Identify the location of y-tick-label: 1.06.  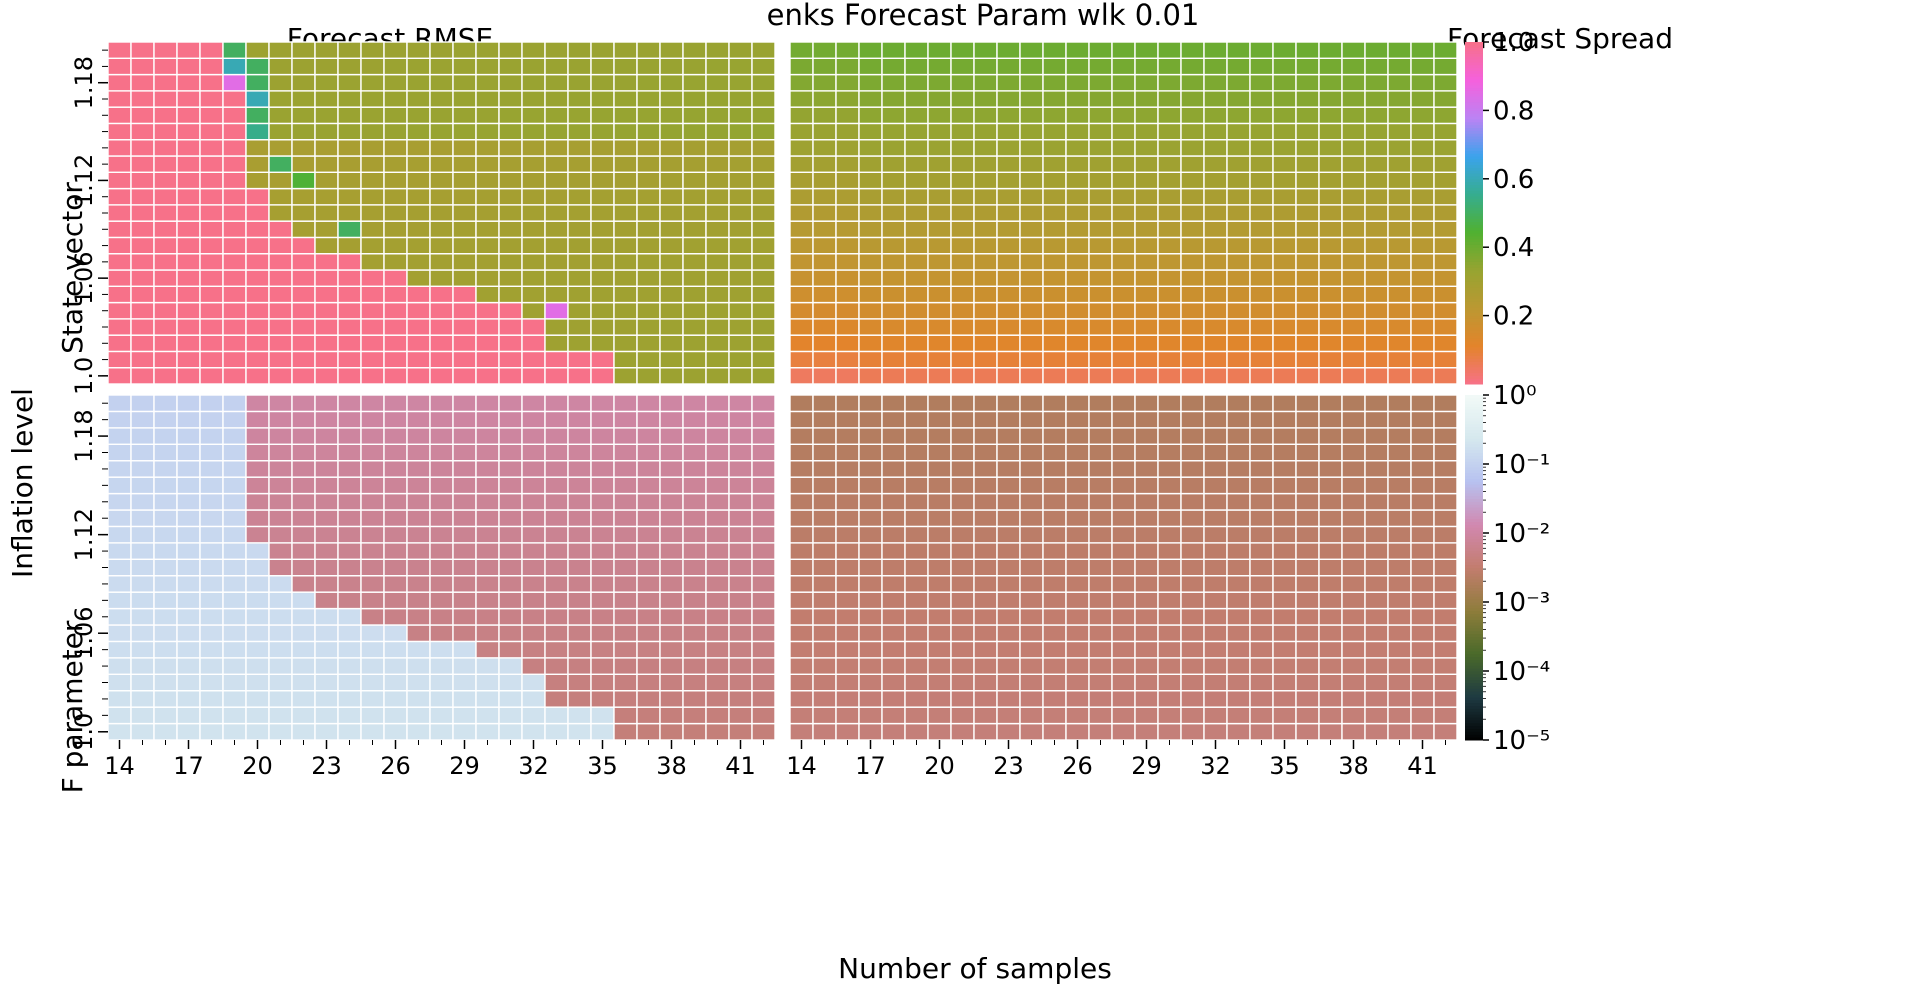
(84, 632).